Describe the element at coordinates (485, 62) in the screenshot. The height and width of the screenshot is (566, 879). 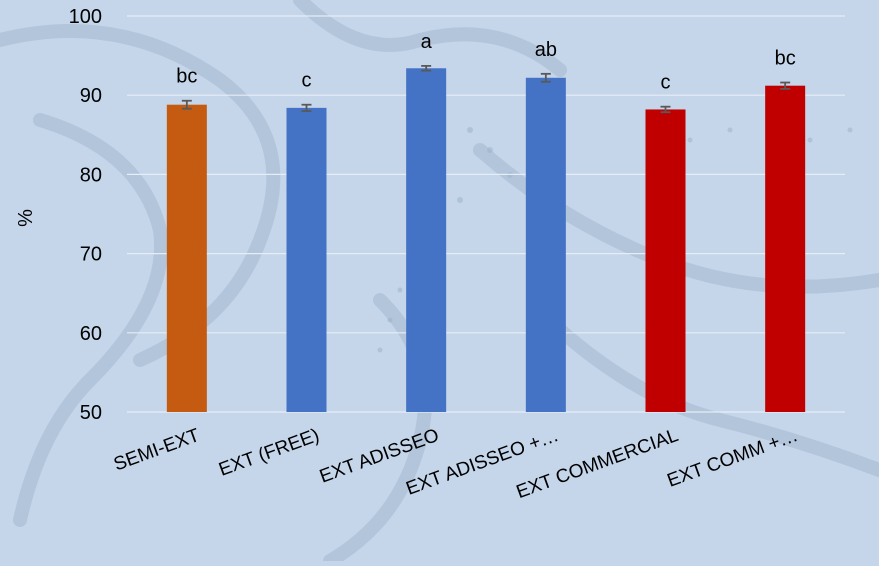
I see `significance-labels: bc c a ab c bc` at that location.